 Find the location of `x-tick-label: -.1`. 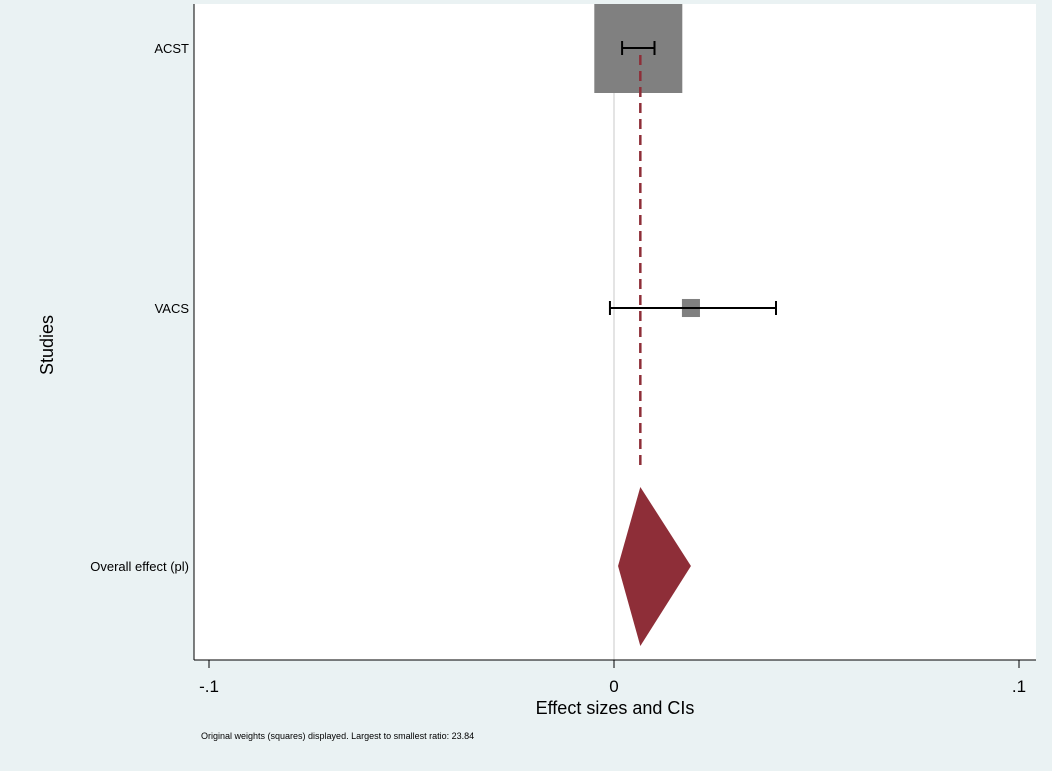

x-tick-label: -.1 is located at coordinates (209, 686).